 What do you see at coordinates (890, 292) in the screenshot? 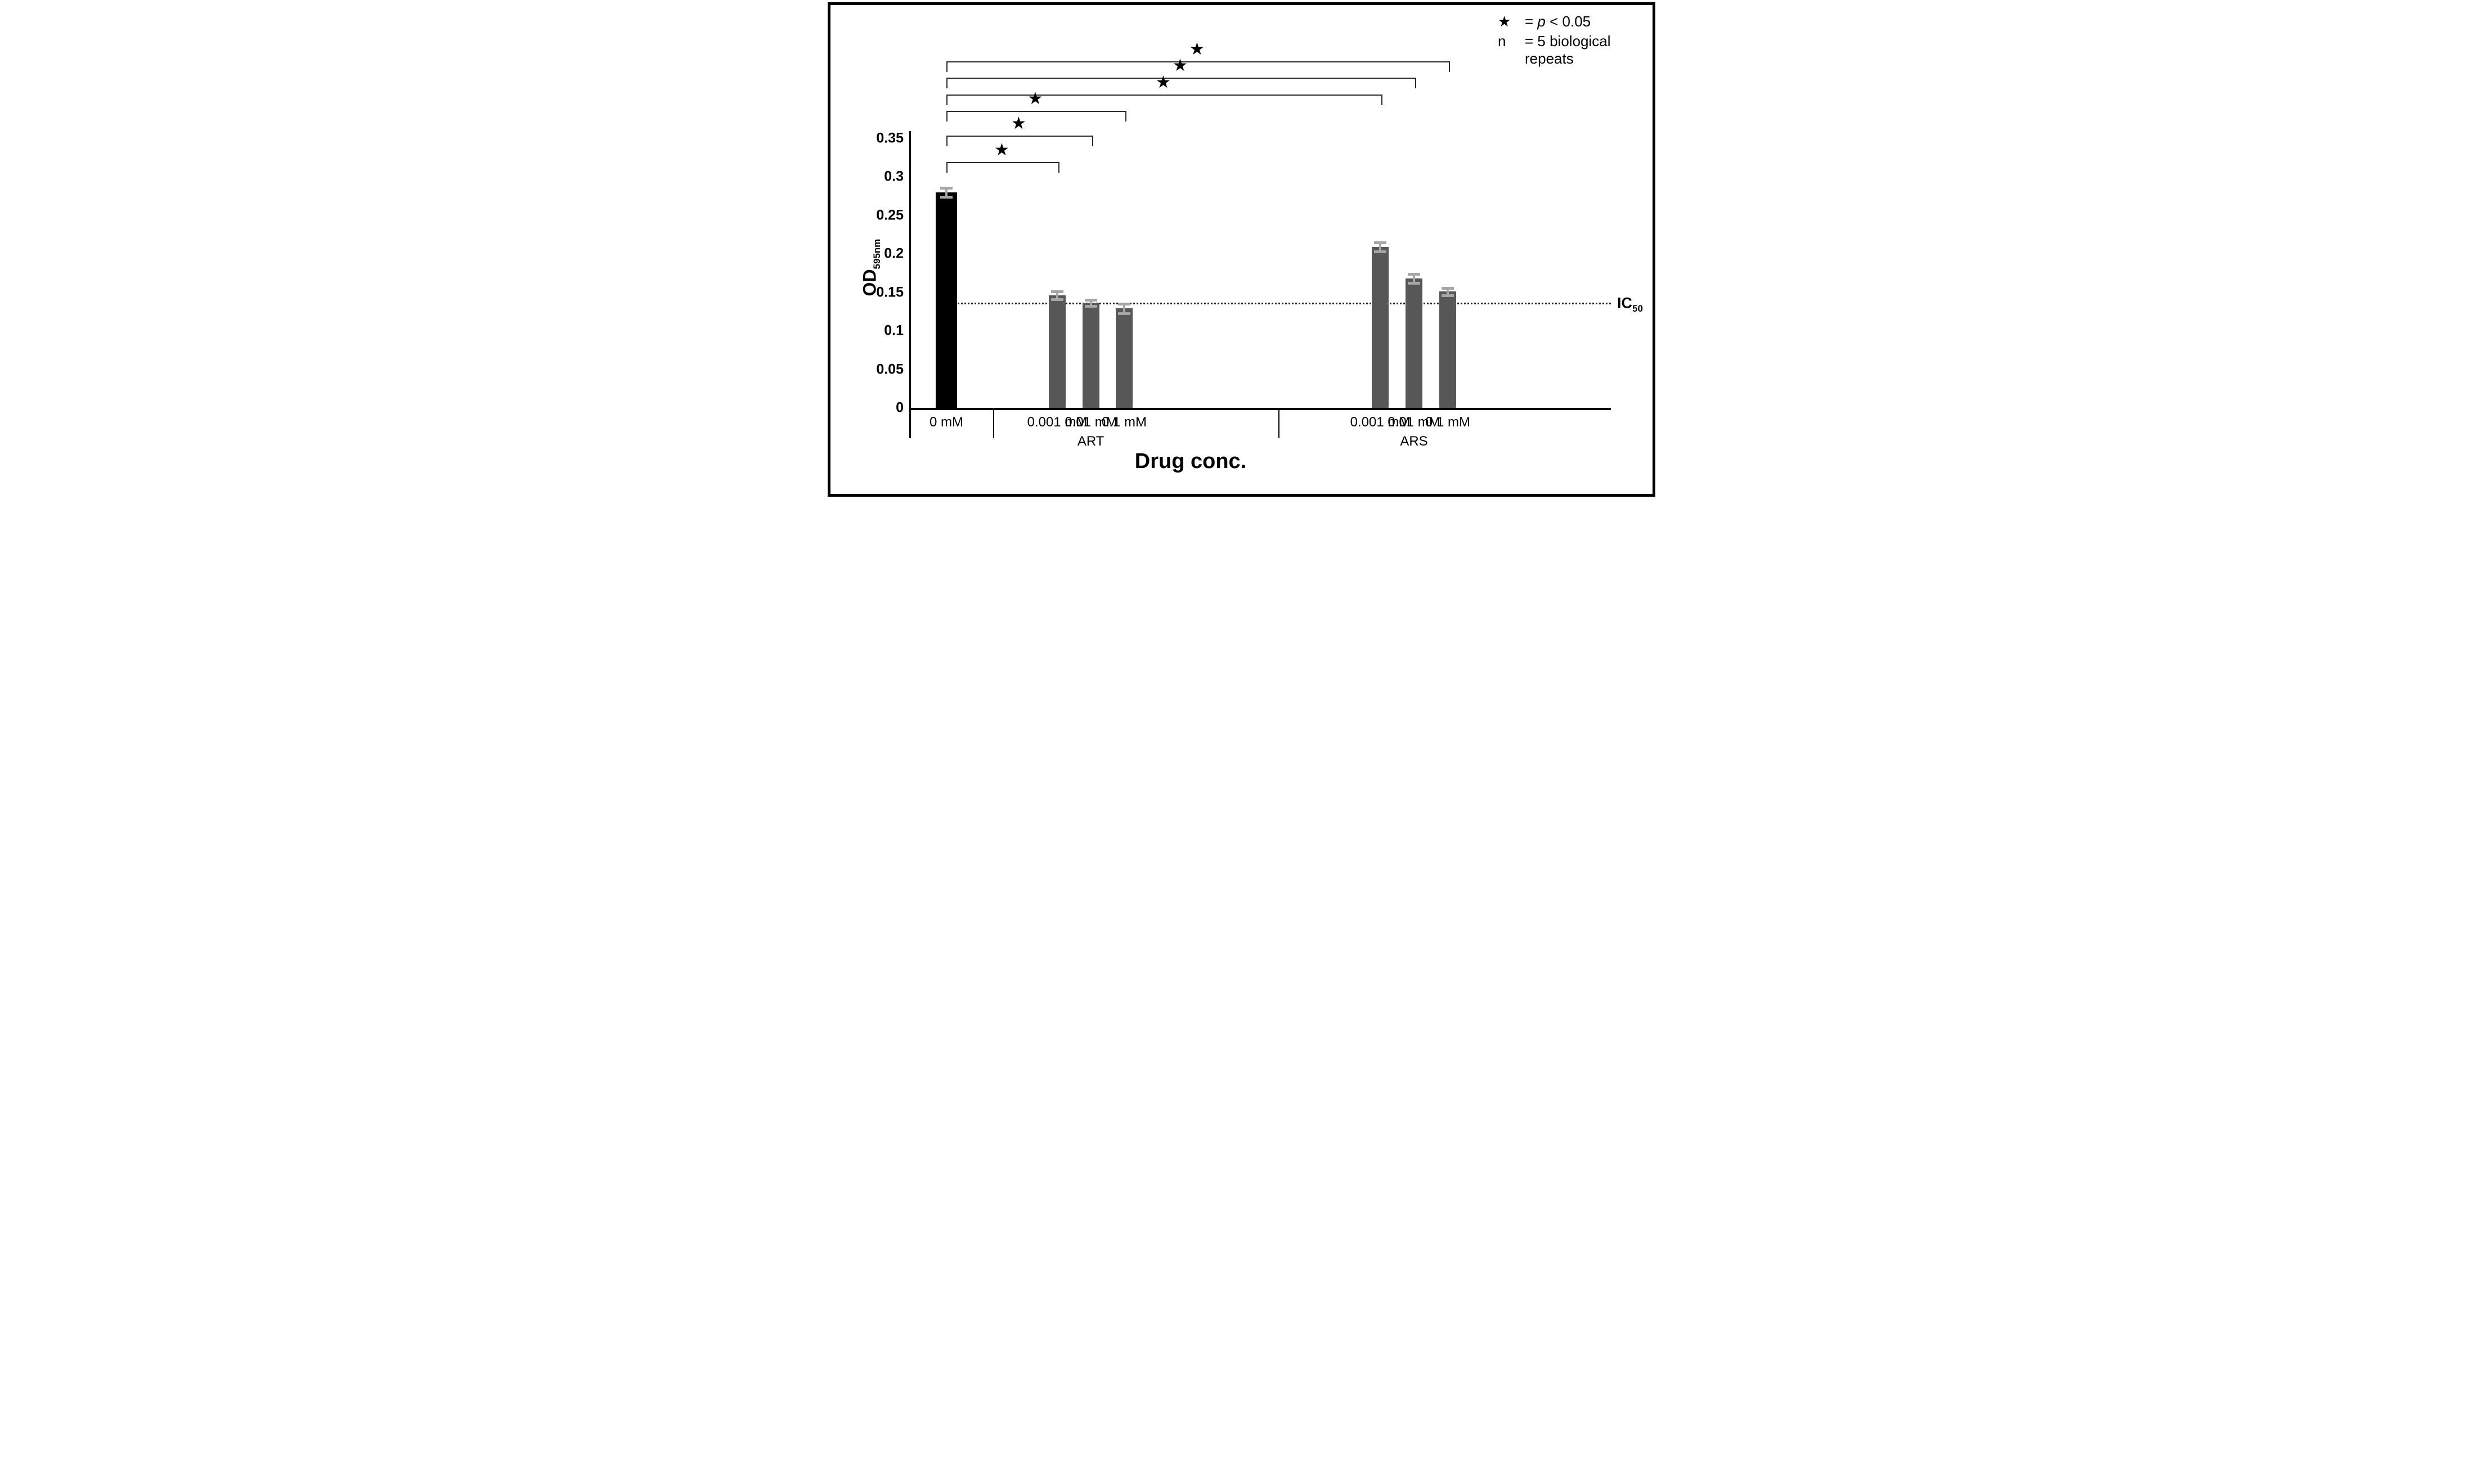
I see `y-tick-label-0.15: 0.15` at bounding box center [890, 292].